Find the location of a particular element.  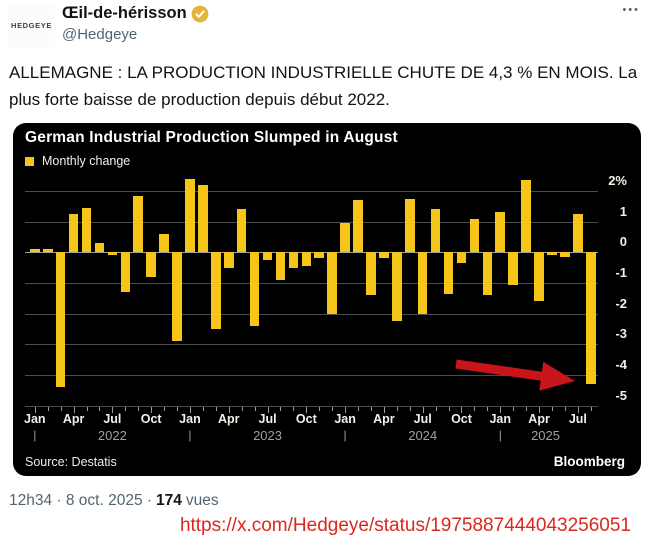

more-options-button: ••• is located at coordinates (631, 10).